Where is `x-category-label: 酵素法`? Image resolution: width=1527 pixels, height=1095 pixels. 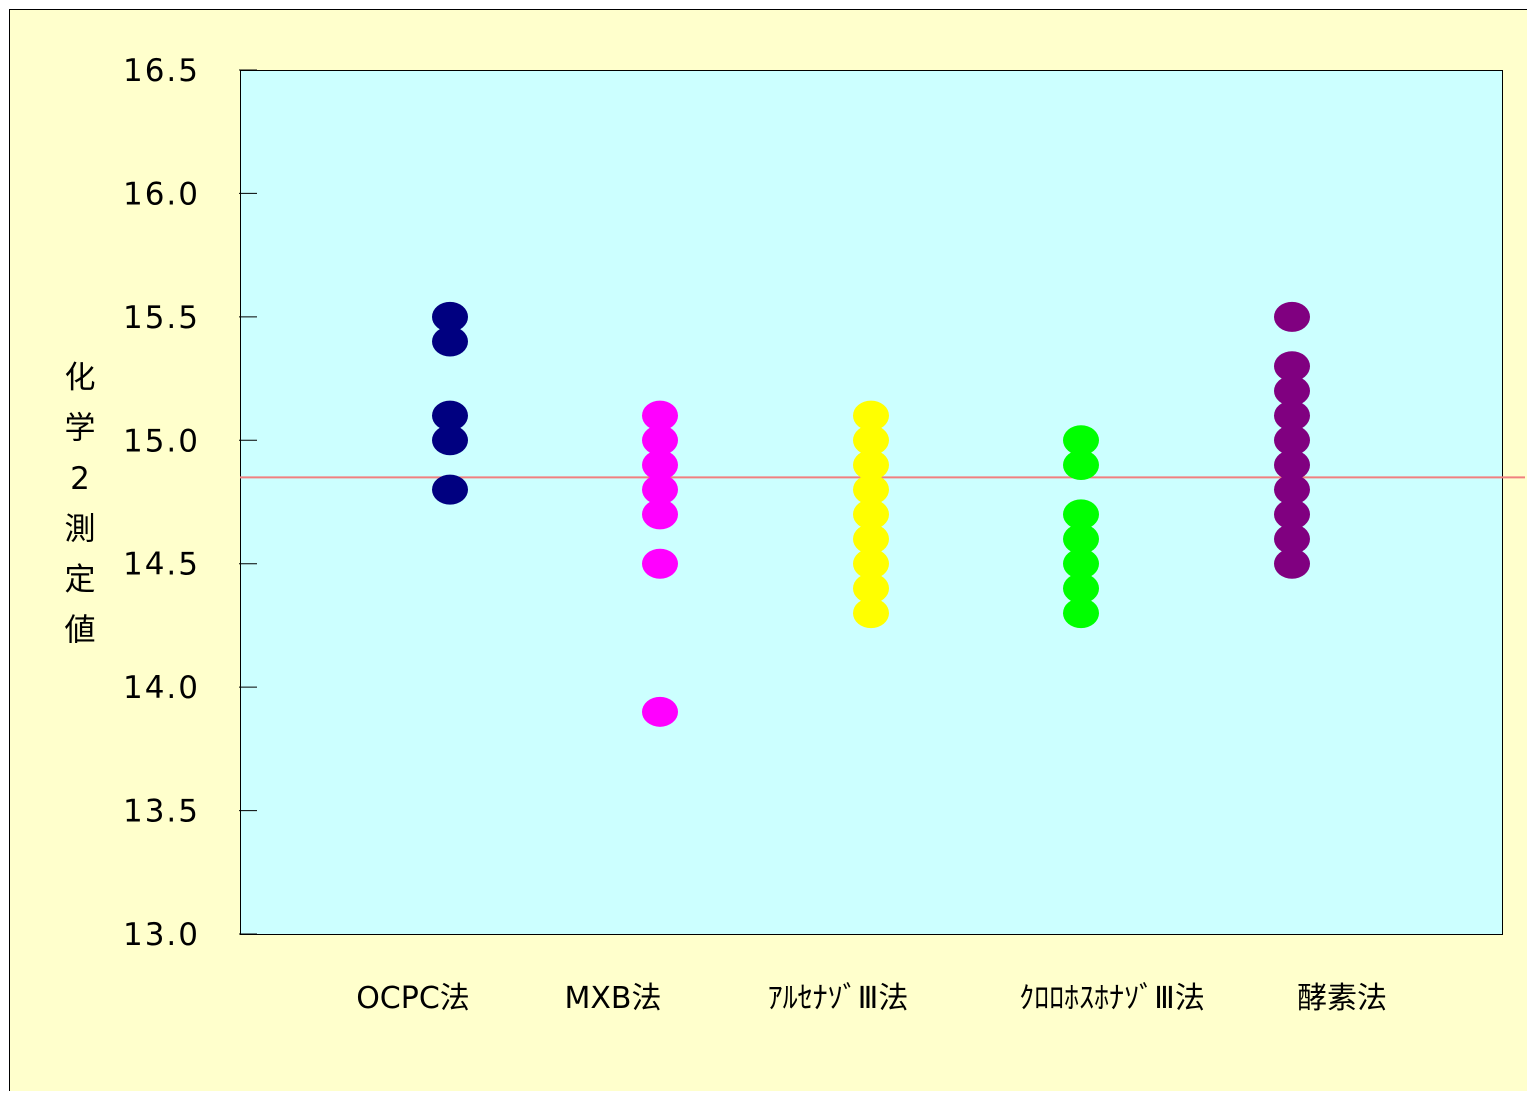
x-category-label: 酵素法 is located at coordinates (1342, 998).